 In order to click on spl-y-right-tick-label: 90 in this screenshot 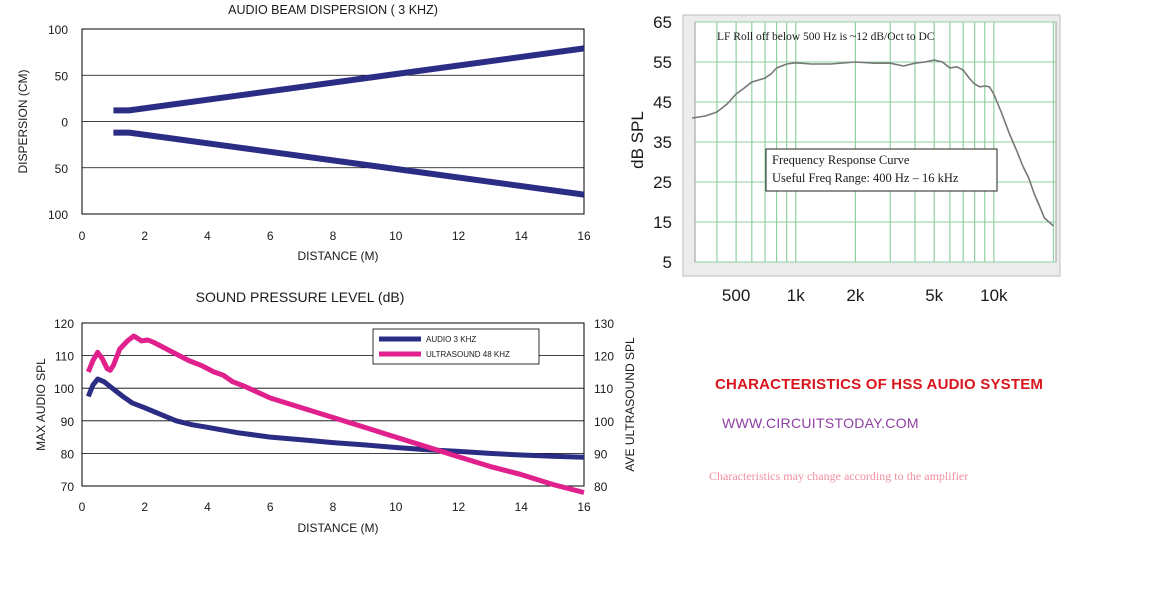, I will do `click(601, 454)`.